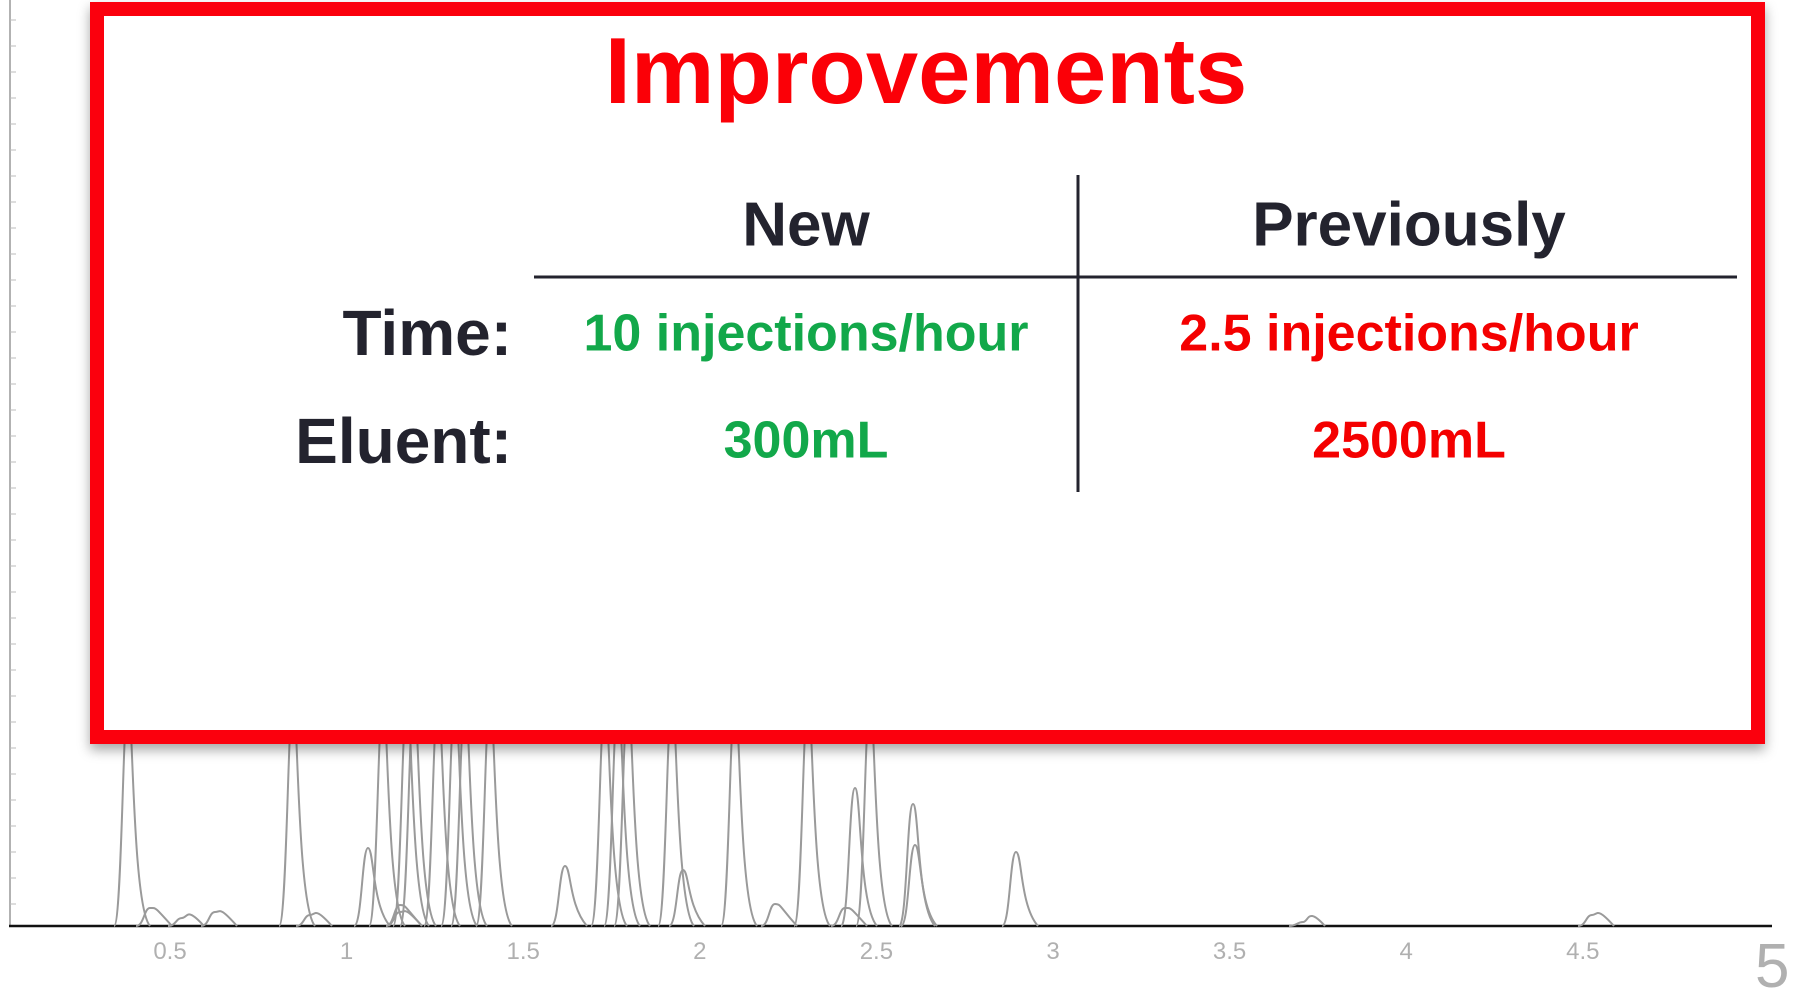  What do you see at coordinates (806, 334) in the screenshot?
I see `new-value: 10 injections/hour` at bounding box center [806, 334].